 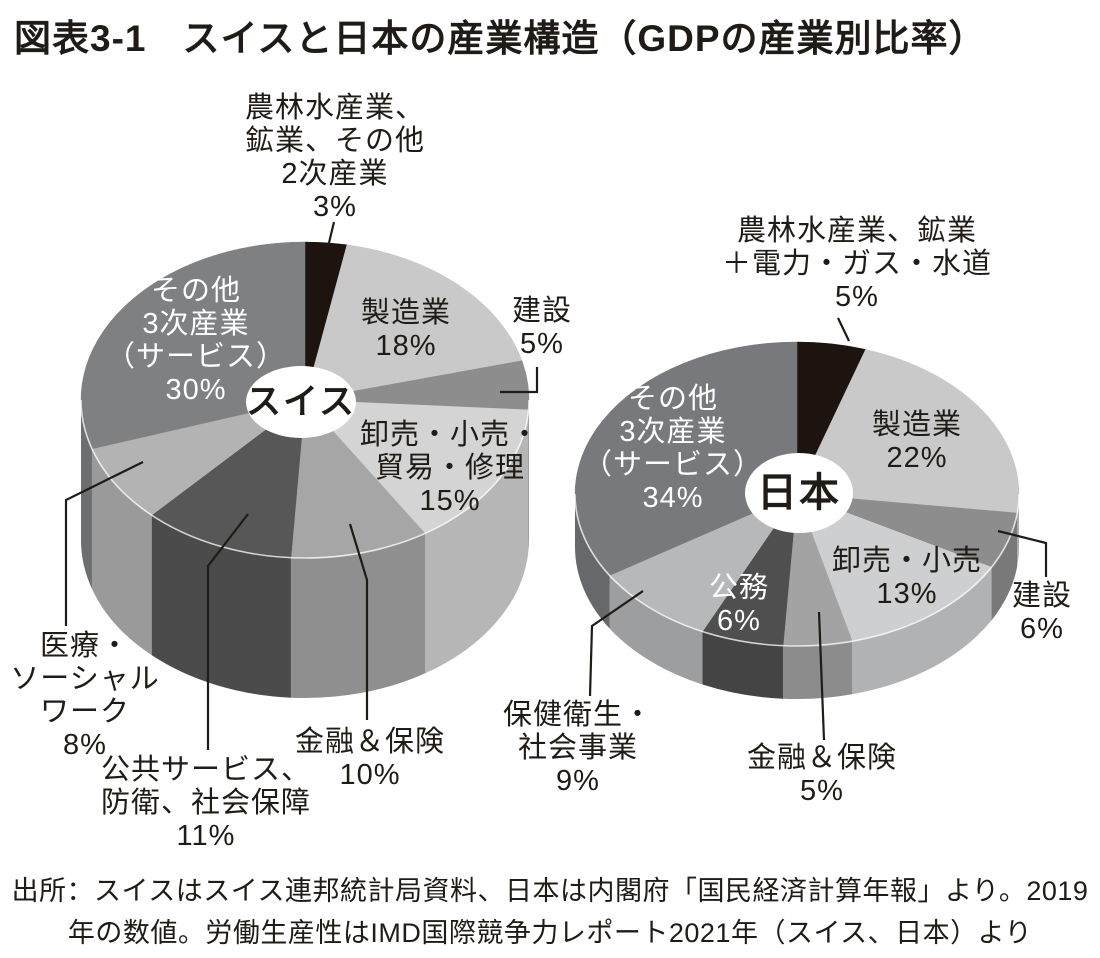 I want to click on slice-label: 公務 6%, so click(x=739, y=605).